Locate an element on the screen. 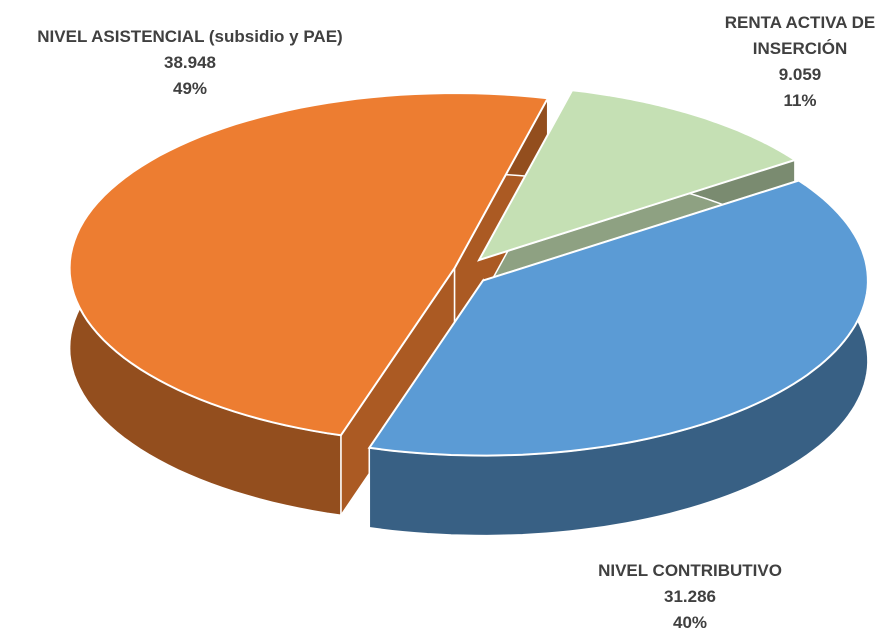  data-label: RENTA ACTIVA DE INSERCIÓN 9.059 11% is located at coordinates (796, 62).